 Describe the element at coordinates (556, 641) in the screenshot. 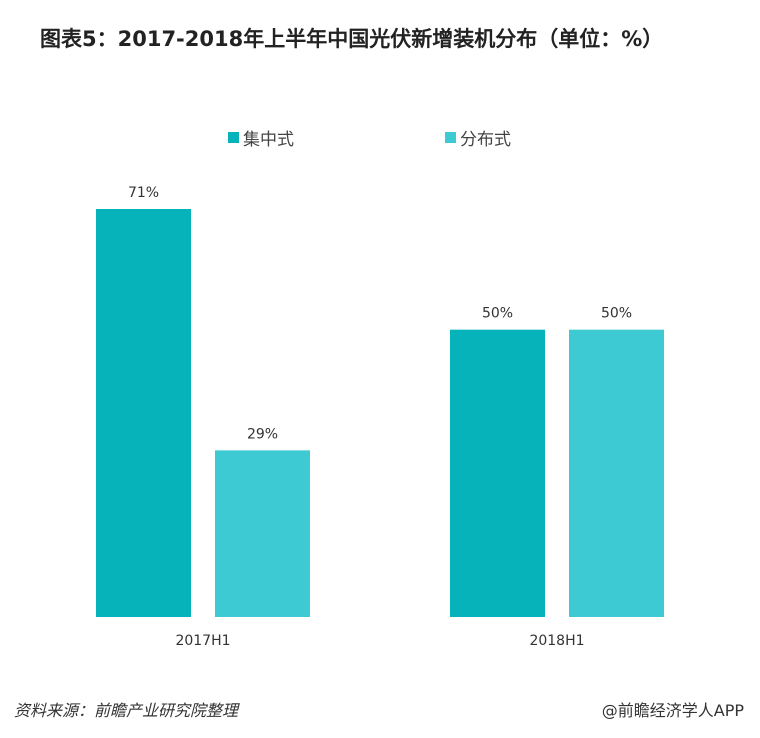

I see `category-label: 2018H1` at that location.